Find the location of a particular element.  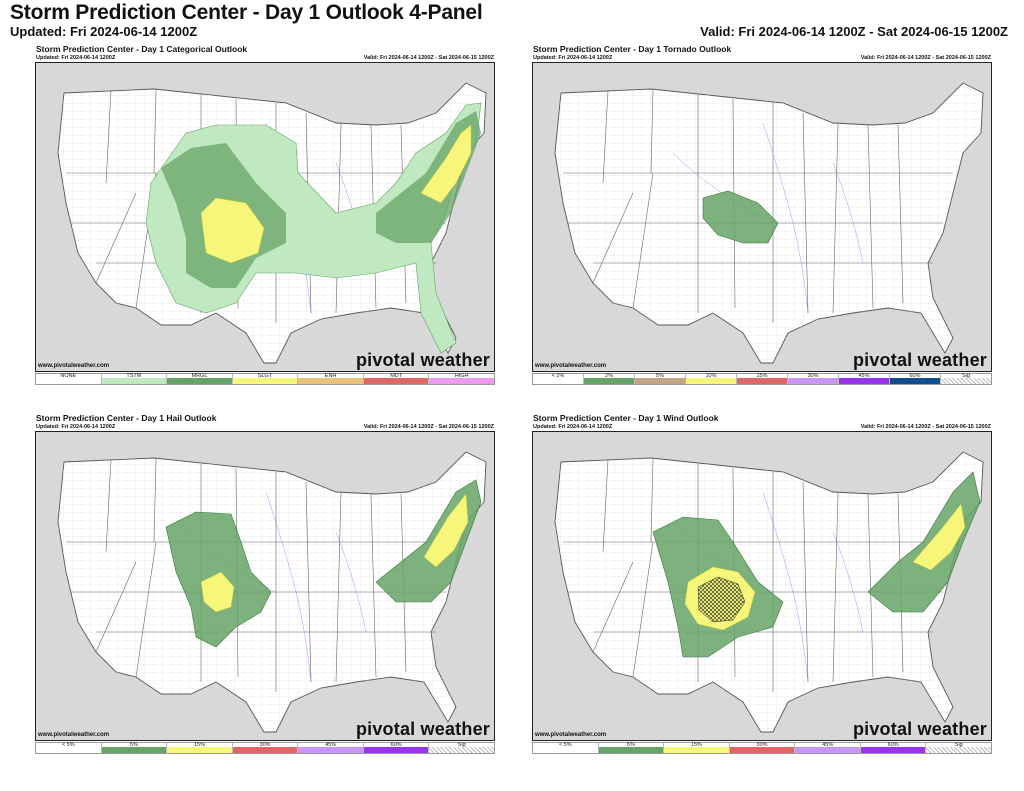

legend-lt2-label: < 2% is located at coordinates (558, 376).